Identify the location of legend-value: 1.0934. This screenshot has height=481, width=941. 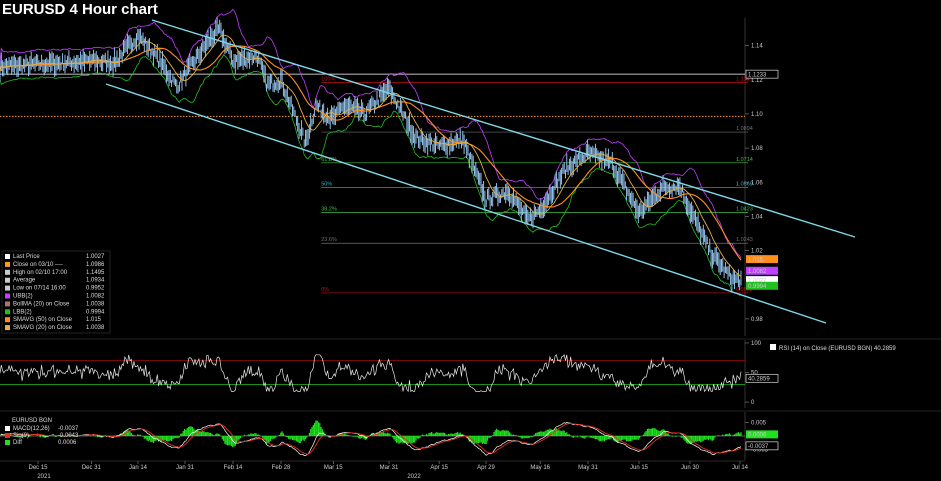
(95, 281).